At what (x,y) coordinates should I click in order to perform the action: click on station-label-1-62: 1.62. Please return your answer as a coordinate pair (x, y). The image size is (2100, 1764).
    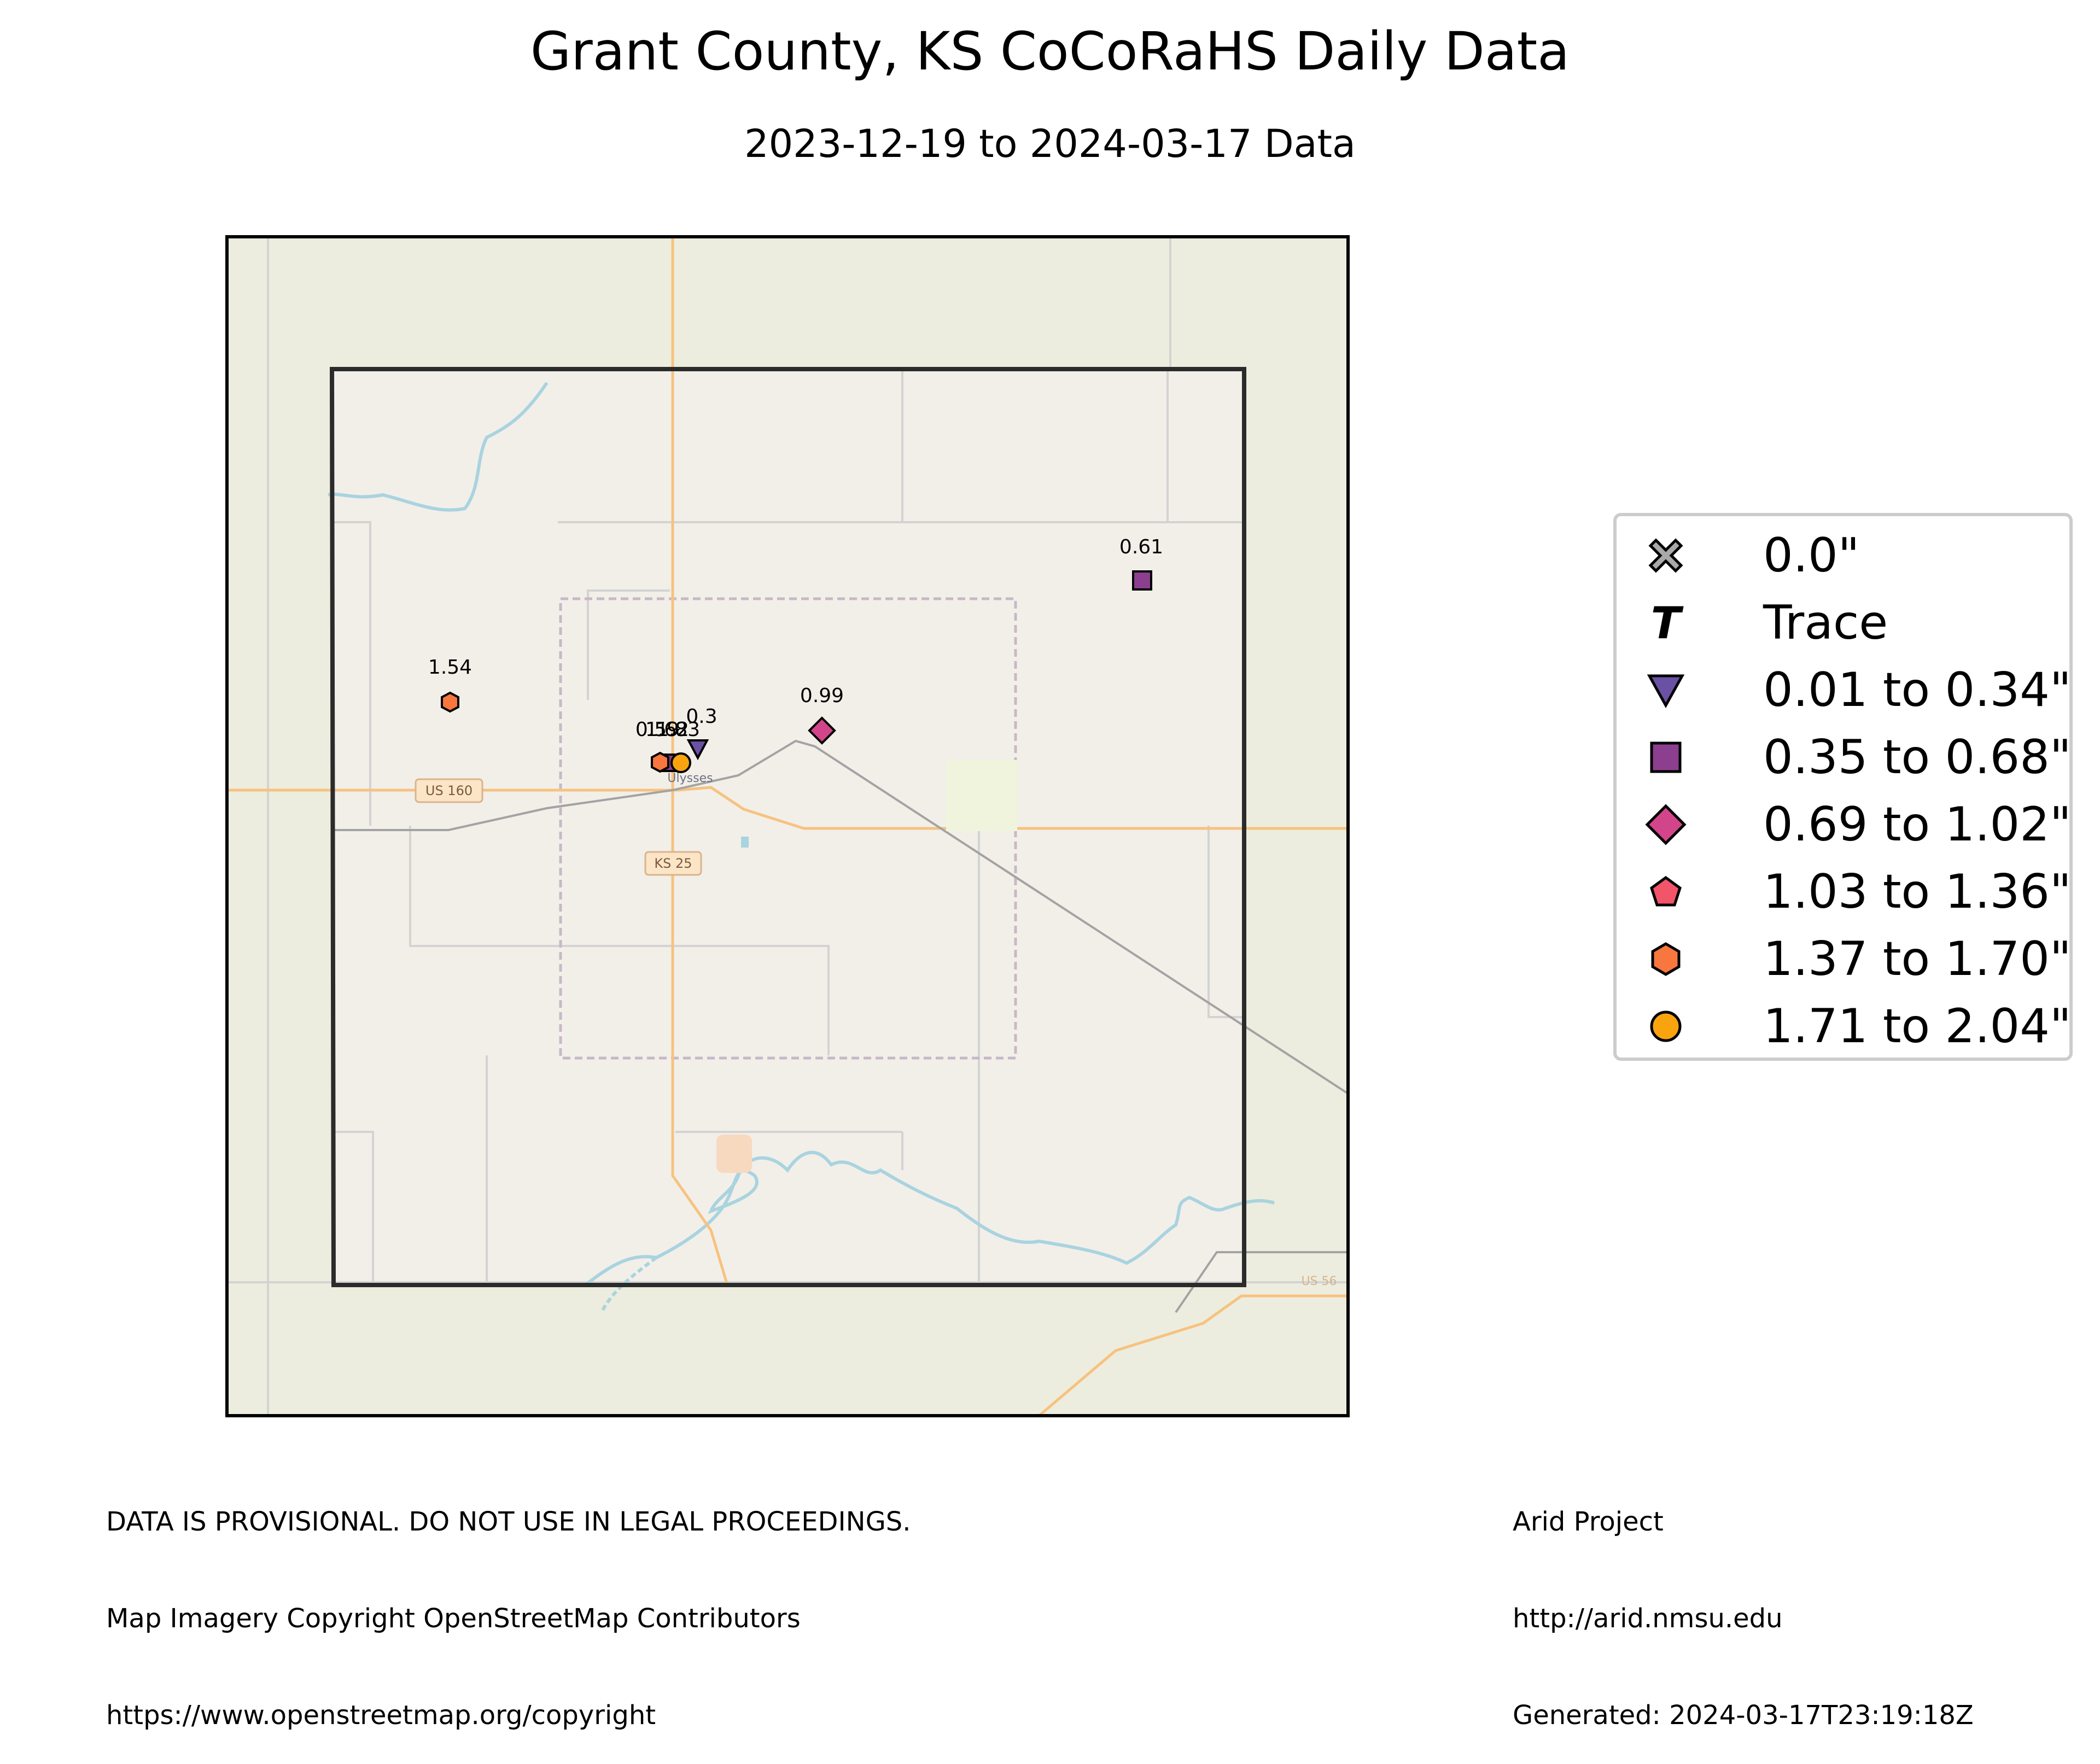
    Looking at the image, I should click on (667, 730).